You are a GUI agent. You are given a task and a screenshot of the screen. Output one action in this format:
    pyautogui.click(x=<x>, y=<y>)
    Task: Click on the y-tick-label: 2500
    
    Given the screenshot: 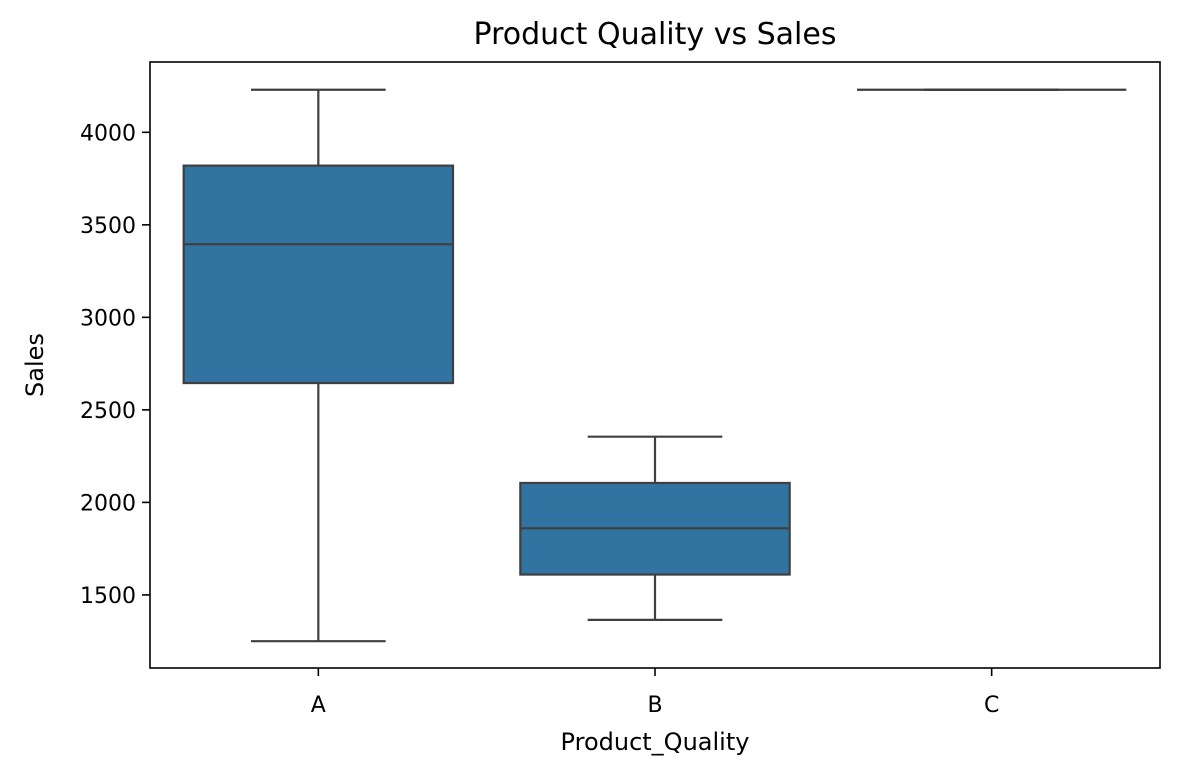 What is the action you would take?
    pyautogui.click(x=108, y=411)
    